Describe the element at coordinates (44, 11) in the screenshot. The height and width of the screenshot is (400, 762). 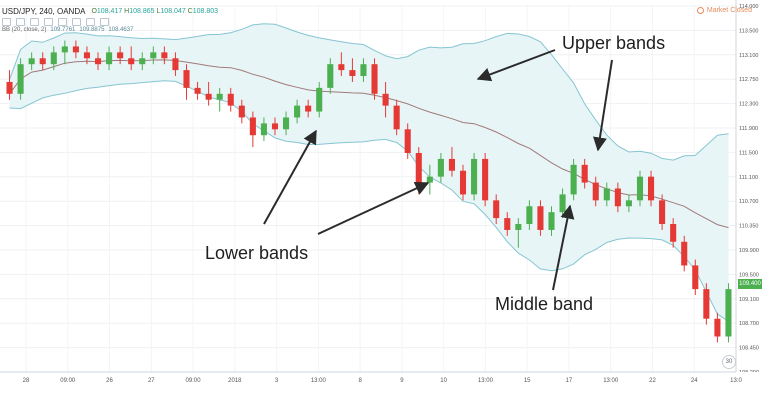
I see `symbol-title: USD/JPY, 240, OANDA` at that location.